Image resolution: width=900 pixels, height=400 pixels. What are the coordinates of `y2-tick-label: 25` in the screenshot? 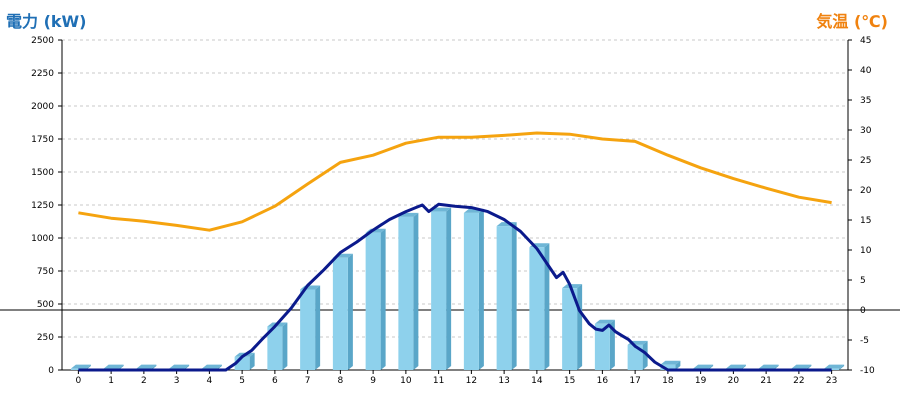 It's located at (865, 161).